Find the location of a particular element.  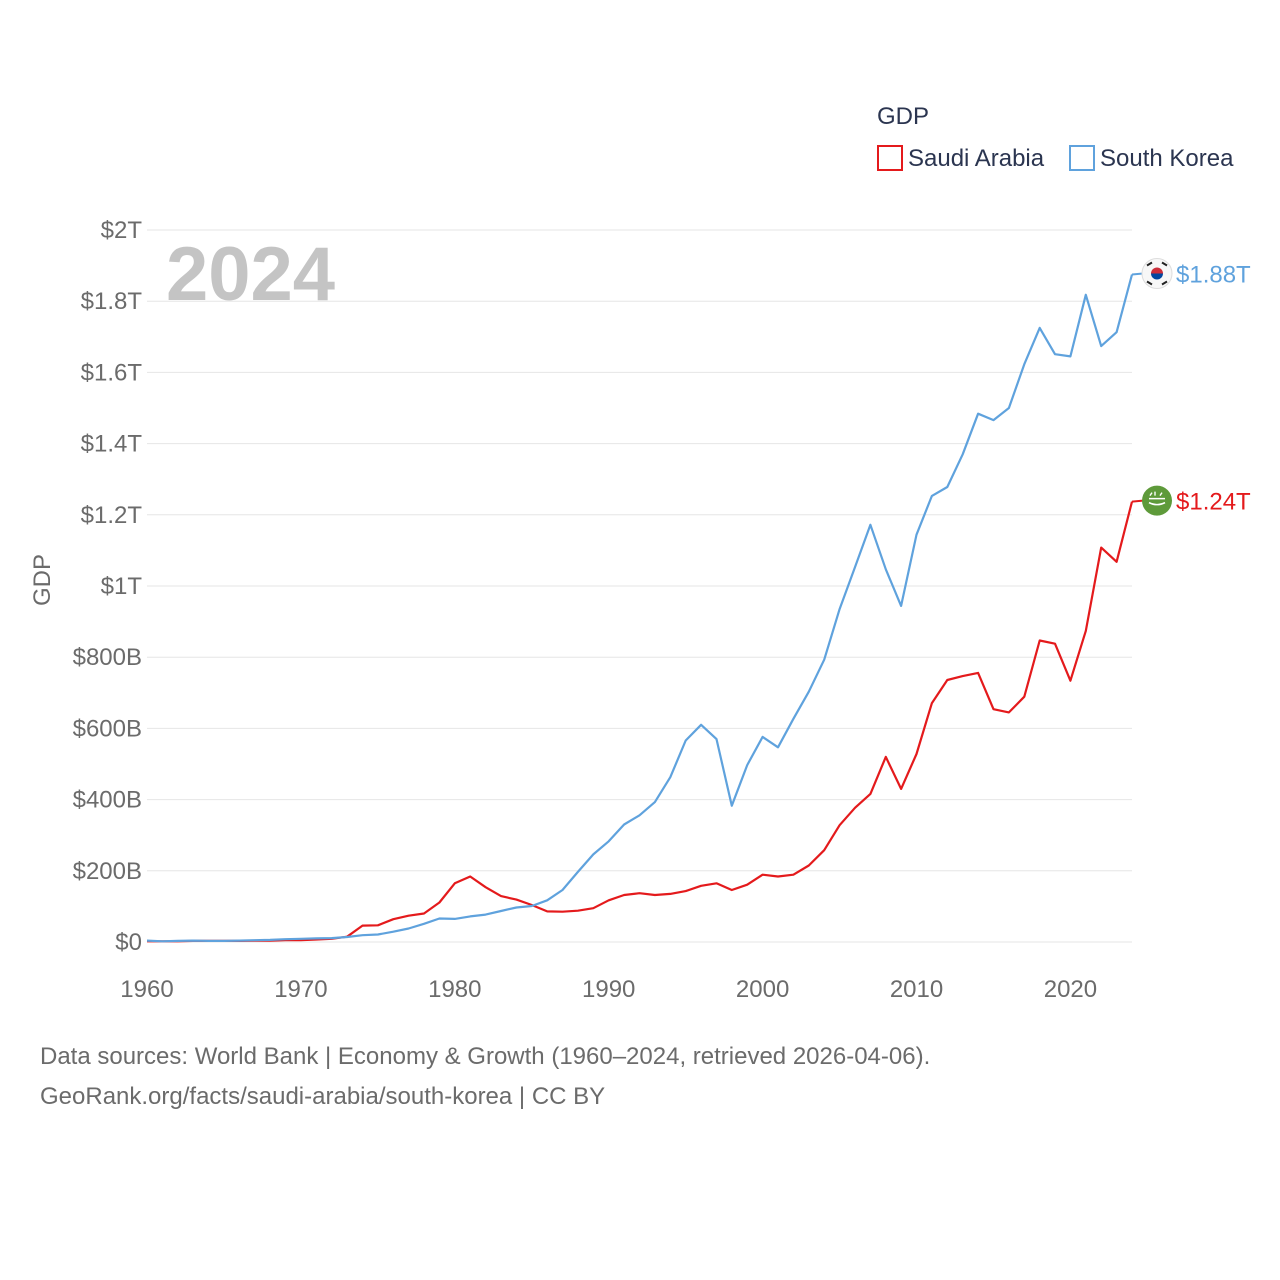

y-tick-label: $1.8T is located at coordinates (112, 301).